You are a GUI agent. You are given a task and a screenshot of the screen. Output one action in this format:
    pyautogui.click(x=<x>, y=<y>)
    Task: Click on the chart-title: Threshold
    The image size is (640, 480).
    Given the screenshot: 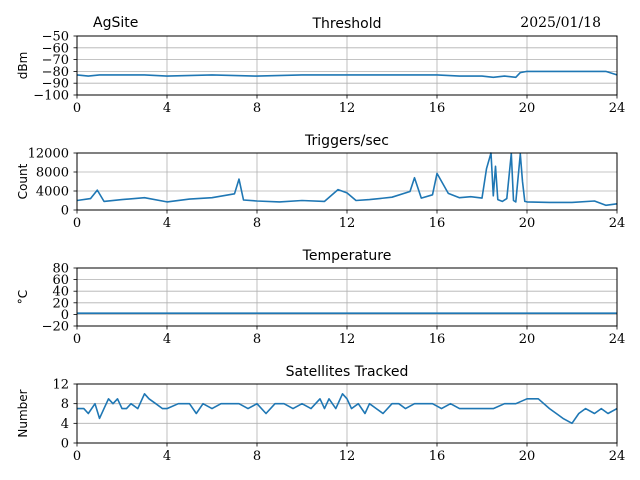 What is the action you would take?
    pyautogui.click(x=347, y=24)
    